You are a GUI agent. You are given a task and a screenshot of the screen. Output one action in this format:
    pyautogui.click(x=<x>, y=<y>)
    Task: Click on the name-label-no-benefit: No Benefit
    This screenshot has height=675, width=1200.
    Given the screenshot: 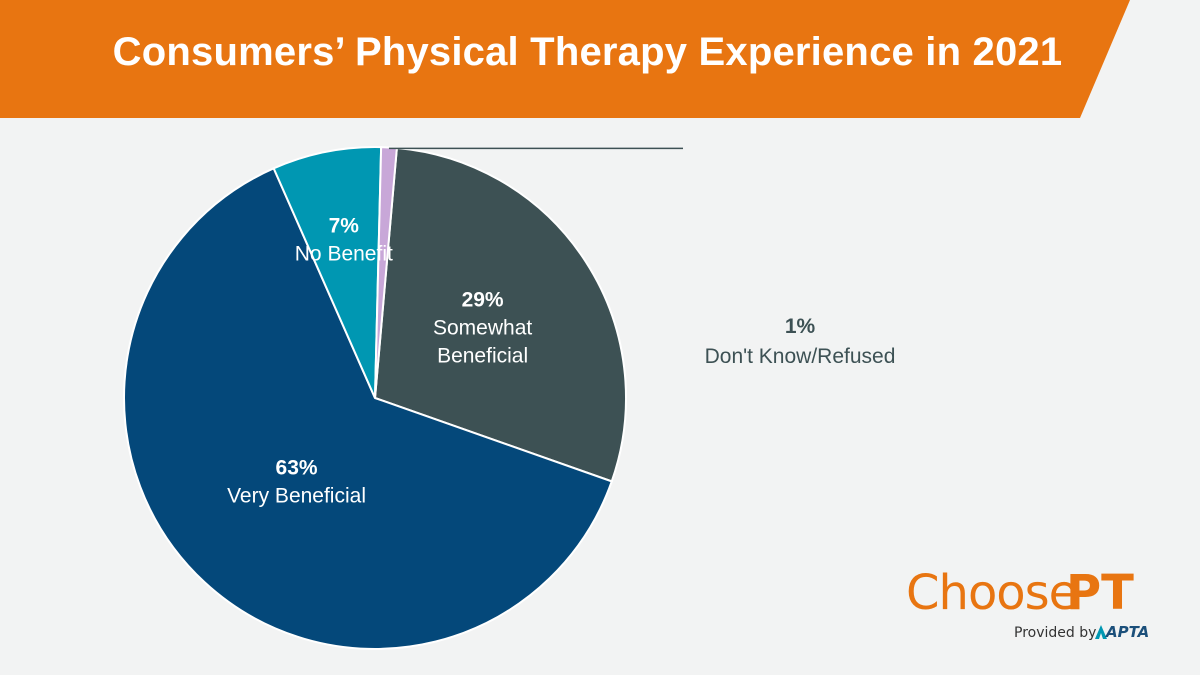 What is the action you would take?
    pyautogui.click(x=344, y=253)
    